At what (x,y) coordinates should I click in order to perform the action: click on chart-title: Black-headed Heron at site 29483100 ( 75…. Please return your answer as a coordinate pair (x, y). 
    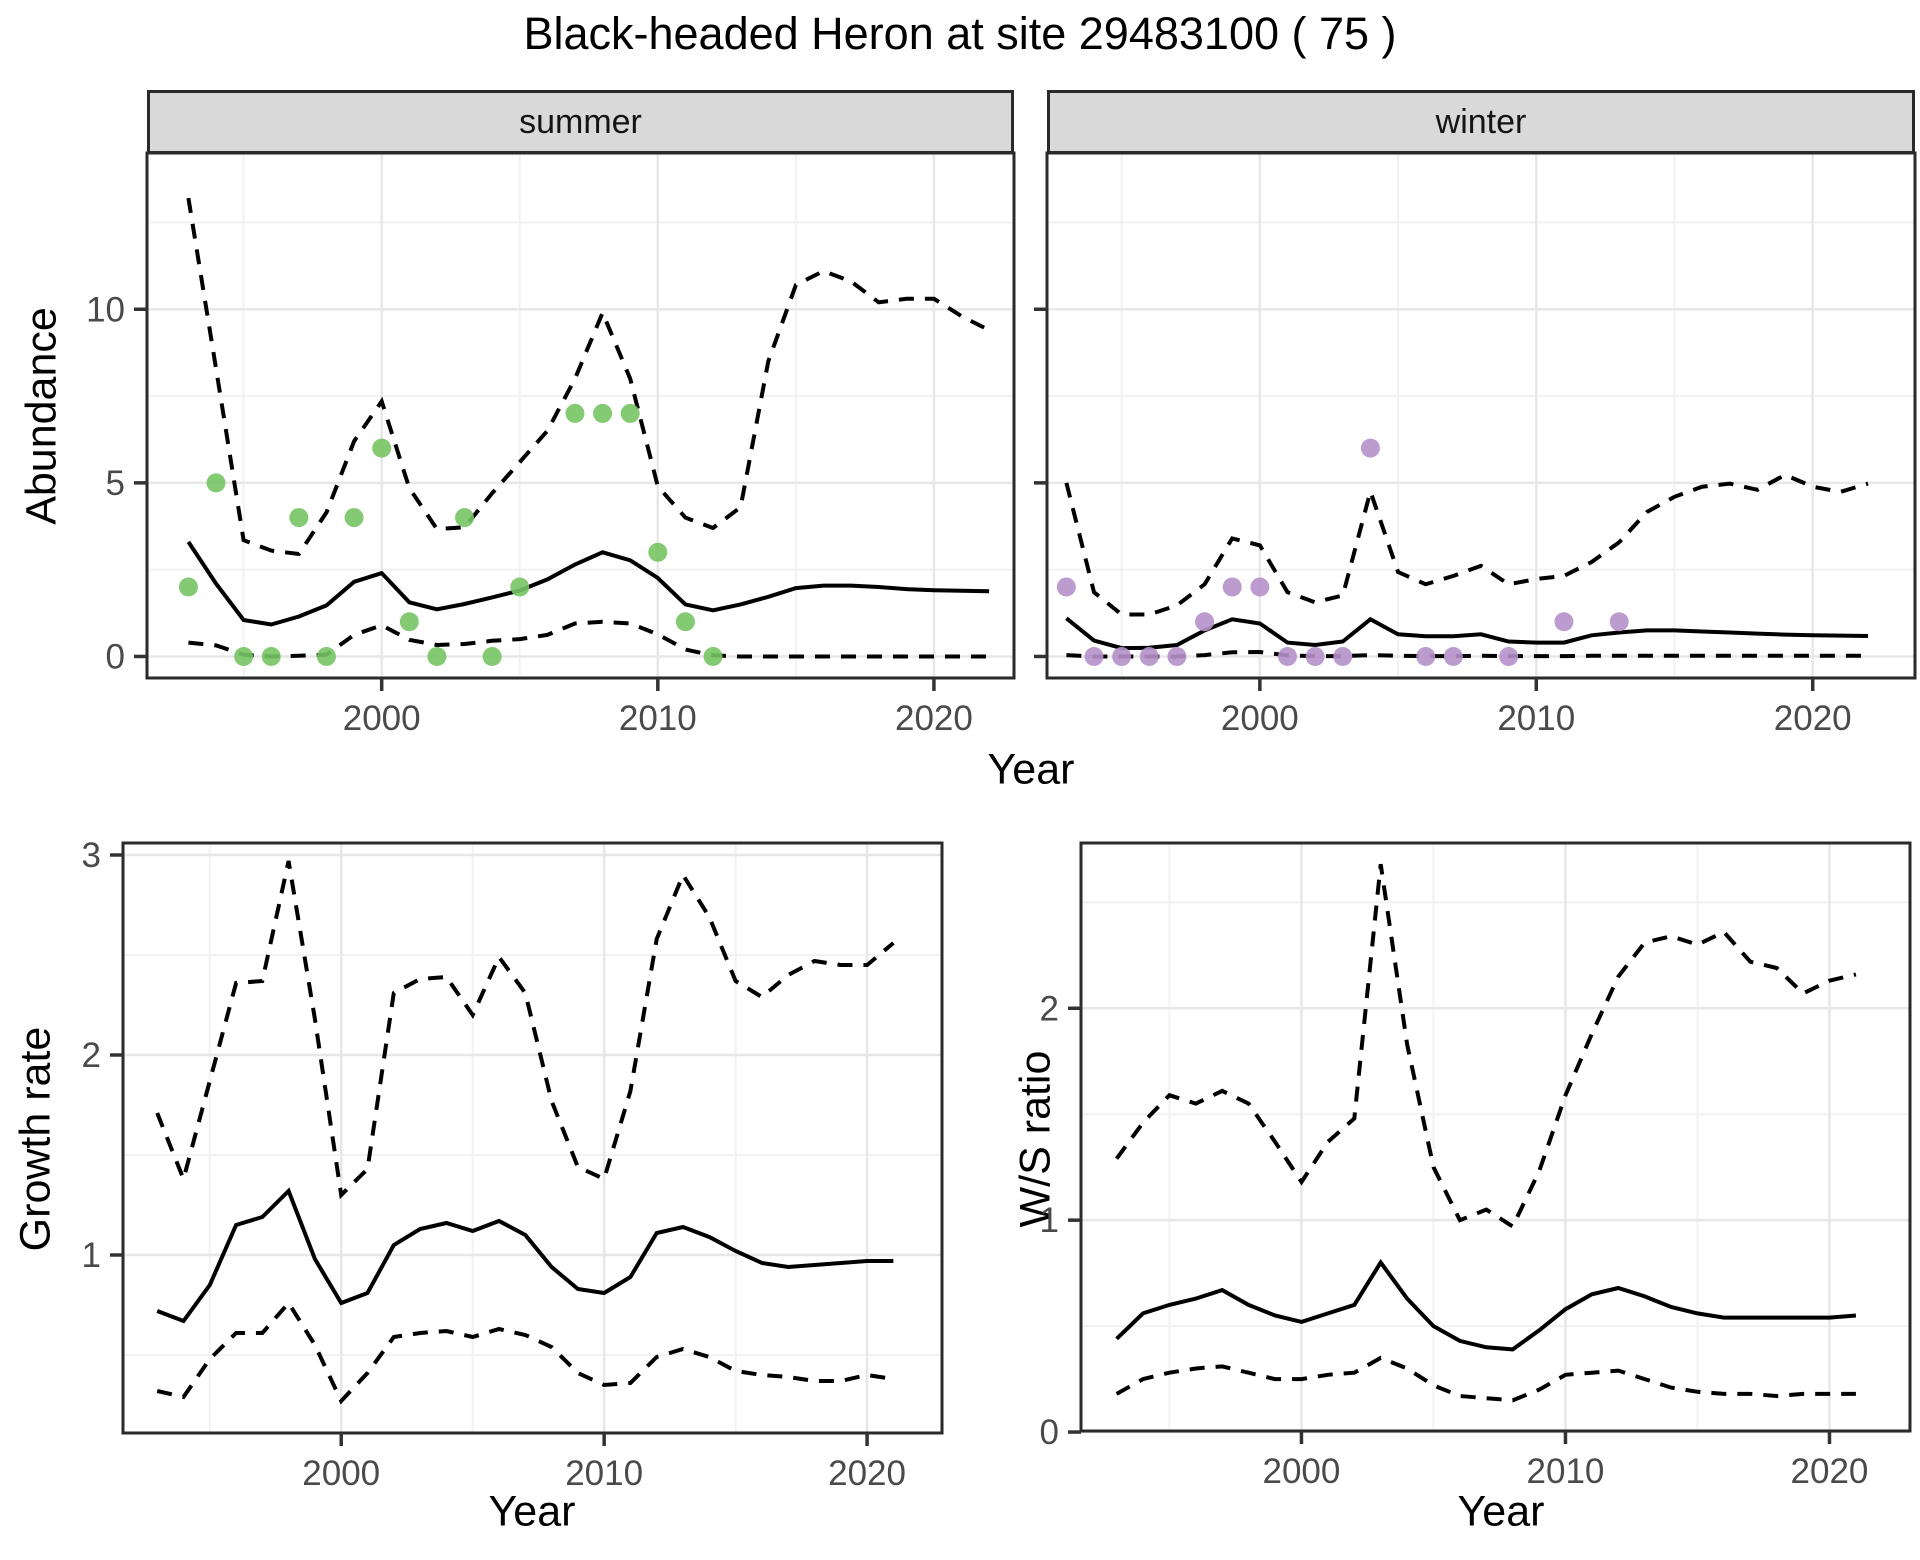
    Looking at the image, I should click on (960, 33).